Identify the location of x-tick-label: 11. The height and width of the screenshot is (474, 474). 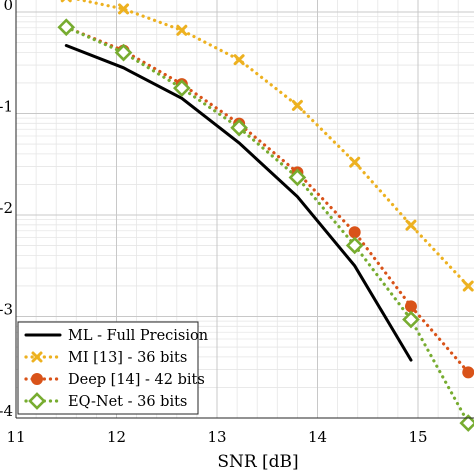
(15, 437).